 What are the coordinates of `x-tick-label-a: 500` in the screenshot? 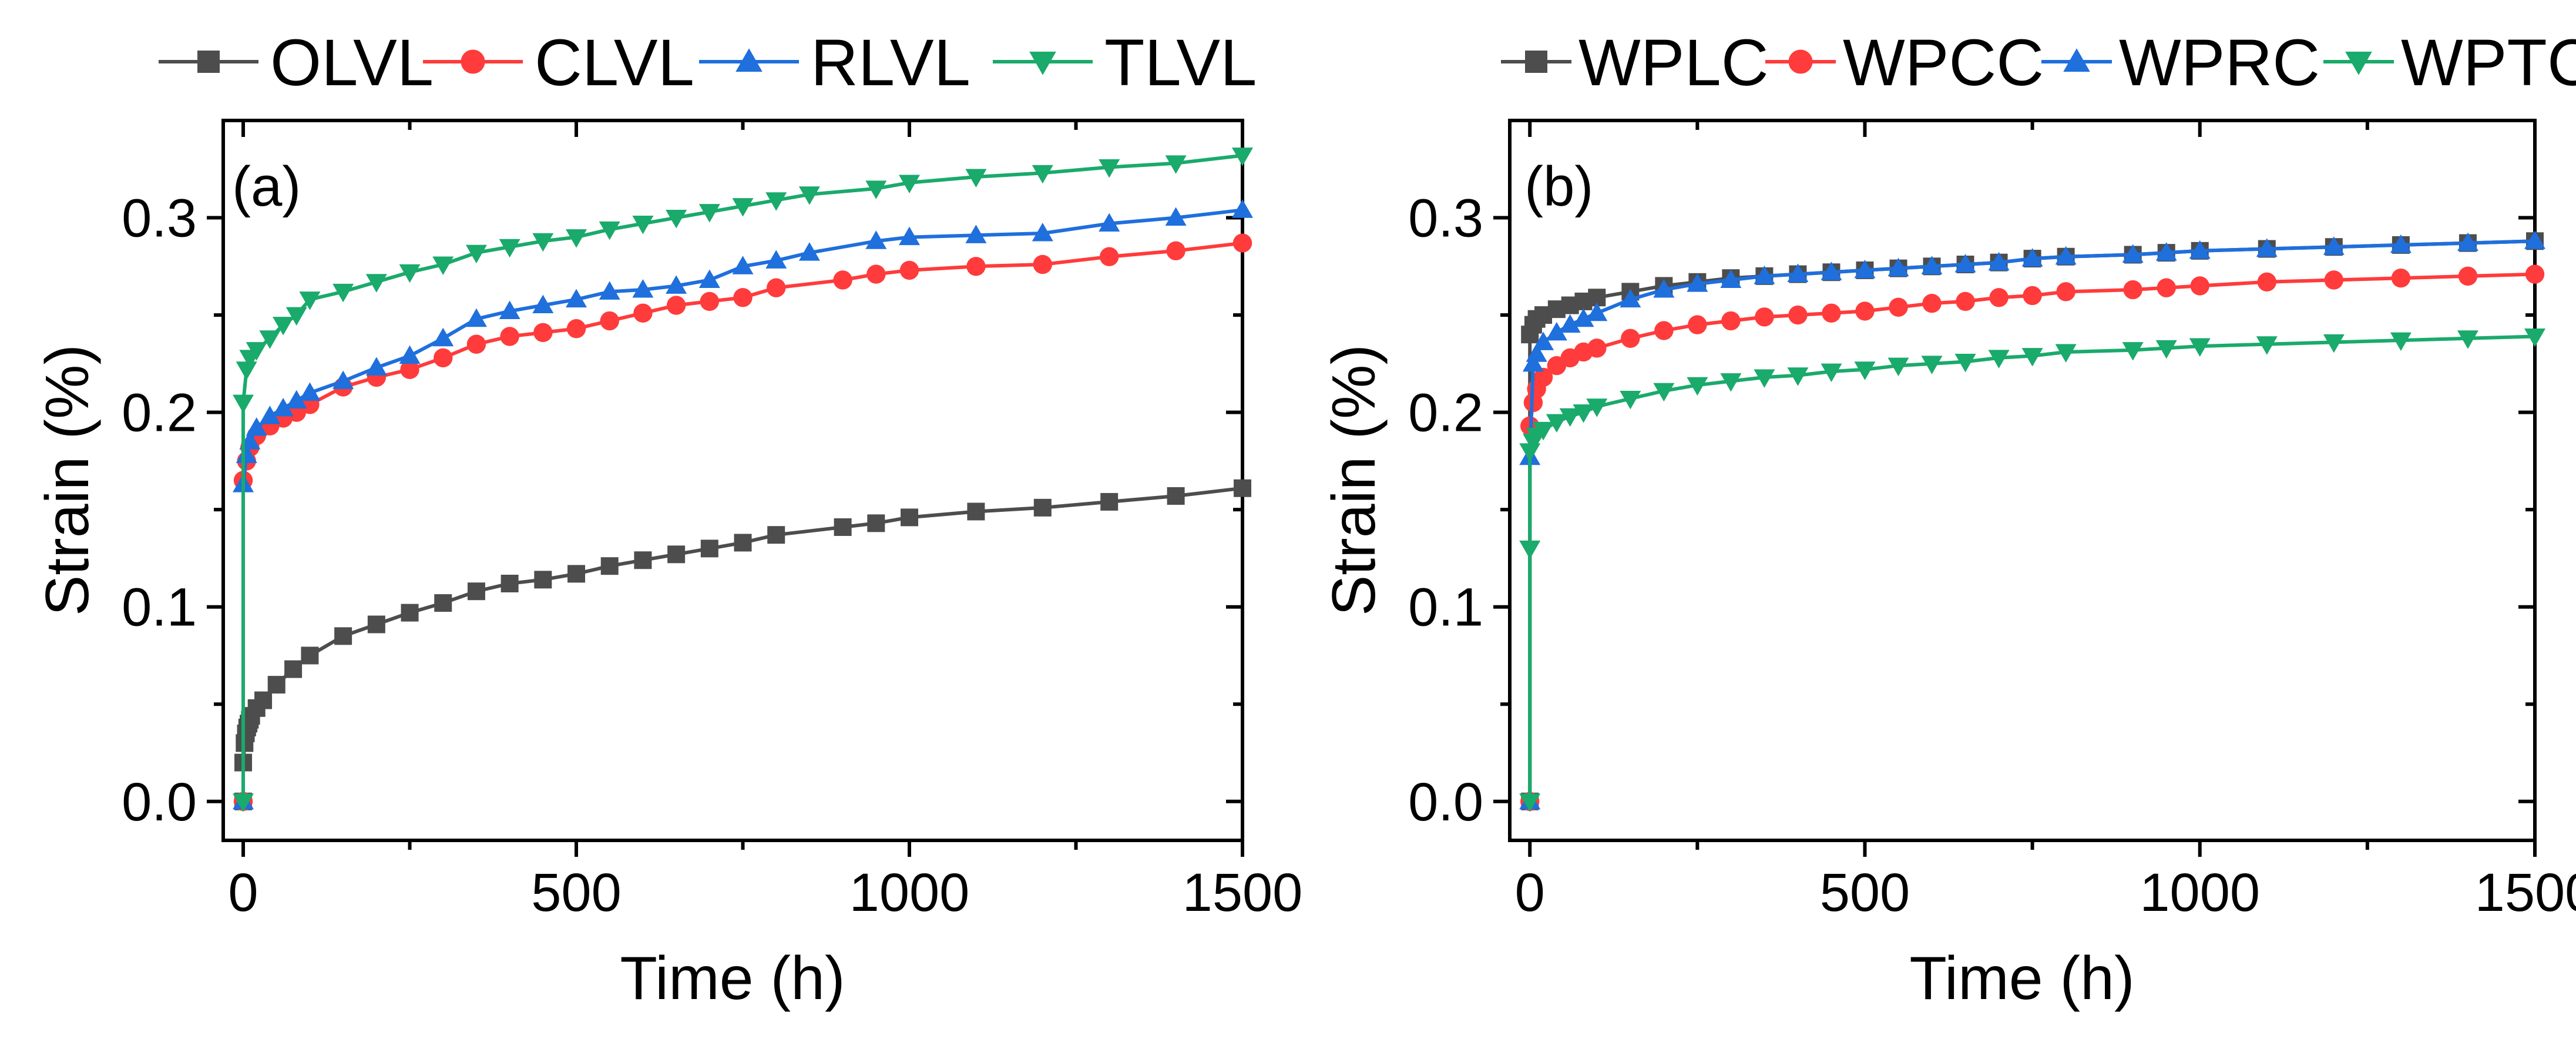 It's located at (576, 893).